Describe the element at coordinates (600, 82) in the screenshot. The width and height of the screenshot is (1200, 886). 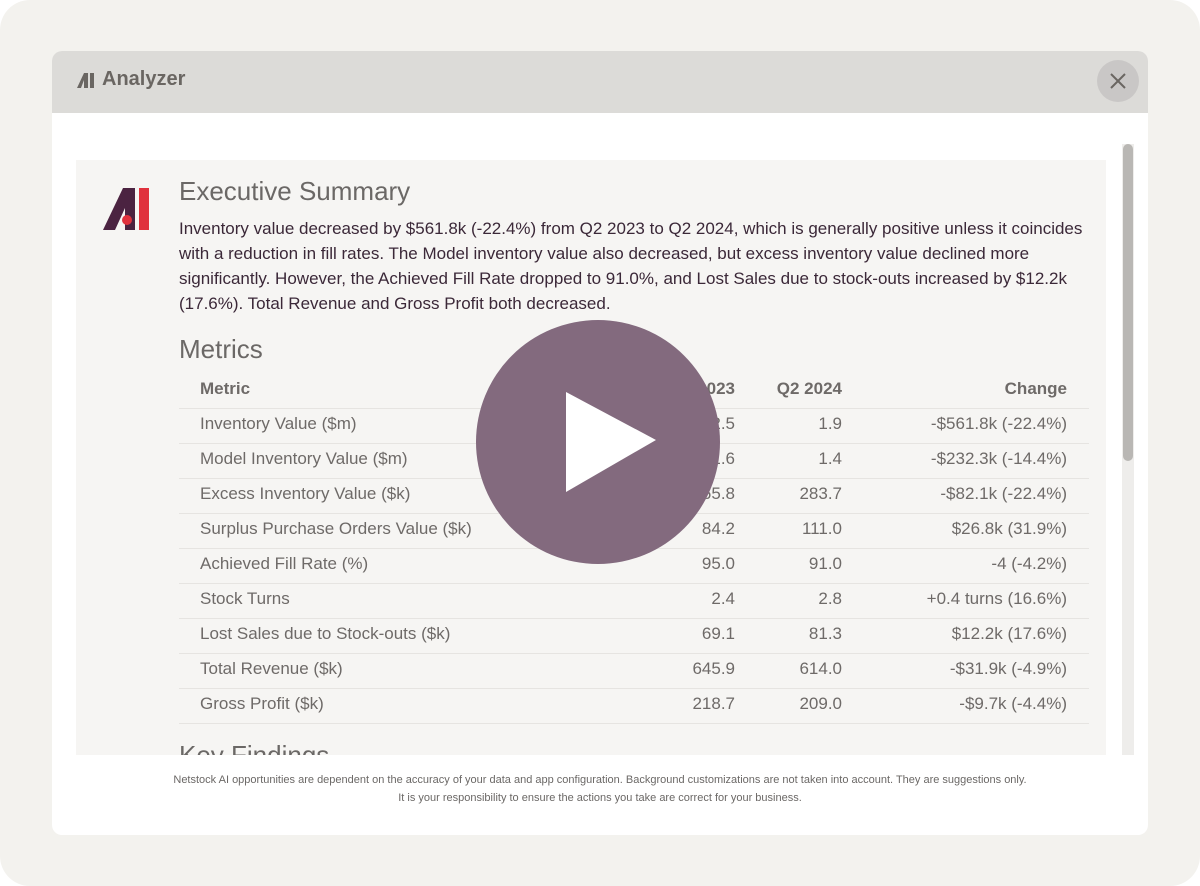
I see `modal-header: Analyzer` at that location.